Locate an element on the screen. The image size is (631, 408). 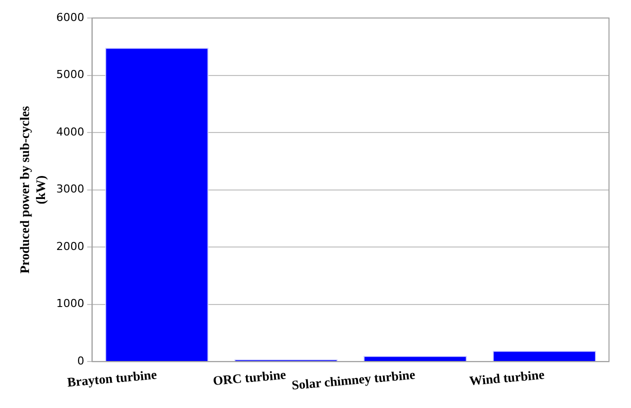
y-axis-title: Produced power by sub-cycles (kW) is located at coordinates (32, 190).